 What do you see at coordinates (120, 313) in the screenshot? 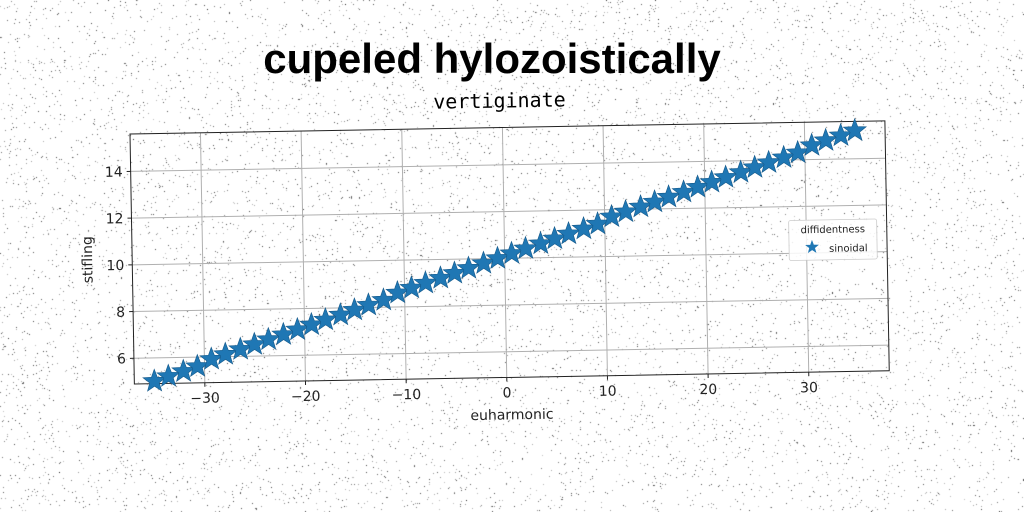
I see `y-tick-label: 8` at bounding box center [120, 313].